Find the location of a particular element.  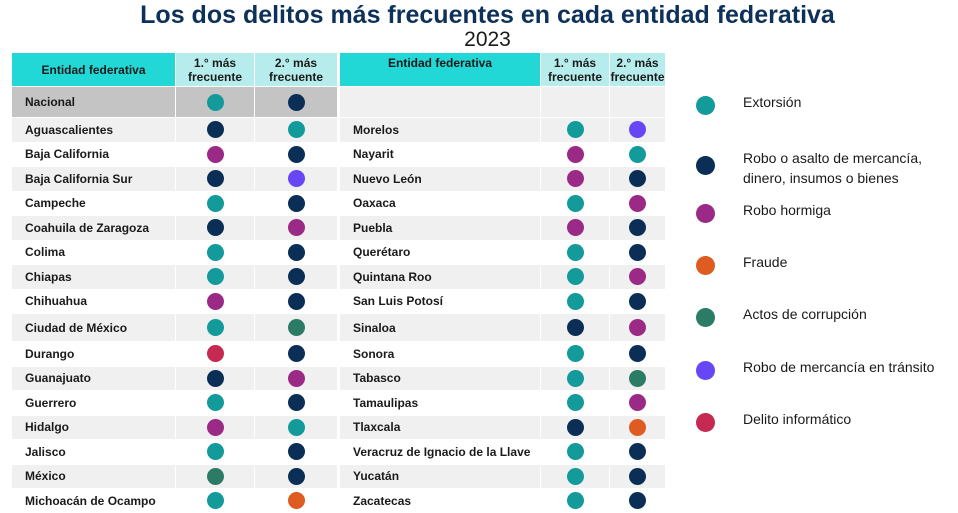

table-row: Chihuahua is located at coordinates (175, 300).